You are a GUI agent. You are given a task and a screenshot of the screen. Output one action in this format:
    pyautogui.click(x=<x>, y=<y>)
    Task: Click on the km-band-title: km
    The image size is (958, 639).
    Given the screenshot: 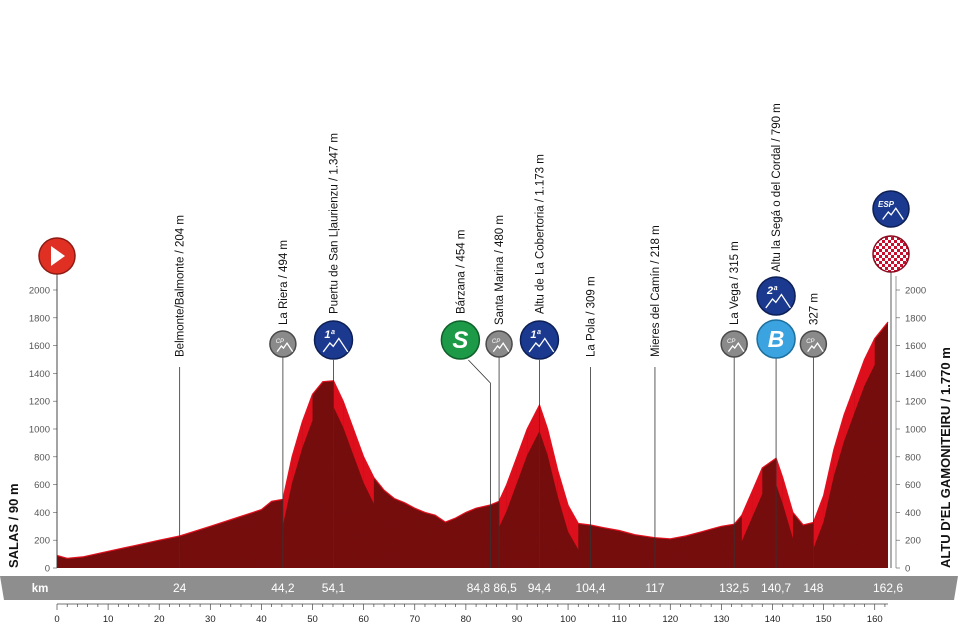 What is the action you would take?
    pyautogui.click(x=40, y=589)
    